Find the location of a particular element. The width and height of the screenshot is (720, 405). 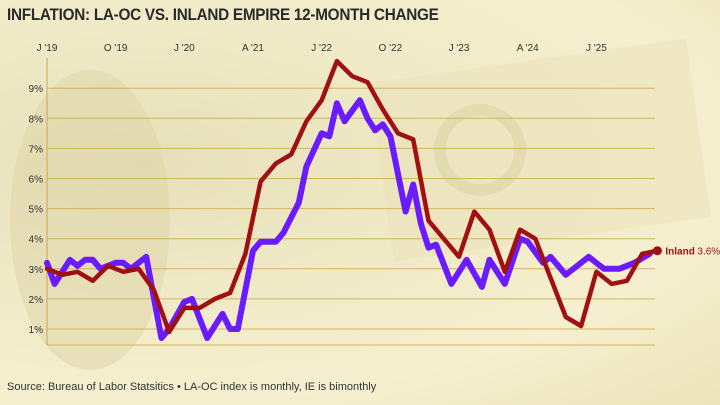

y-tick-label: 2% is located at coordinates (36, 300).